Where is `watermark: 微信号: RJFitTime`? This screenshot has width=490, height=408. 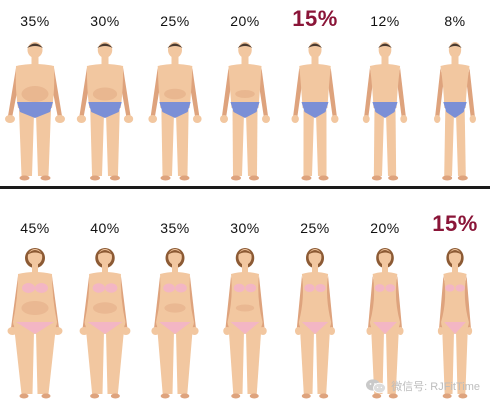
watermark: 微信号: RJFitTime is located at coordinates (422, 386).